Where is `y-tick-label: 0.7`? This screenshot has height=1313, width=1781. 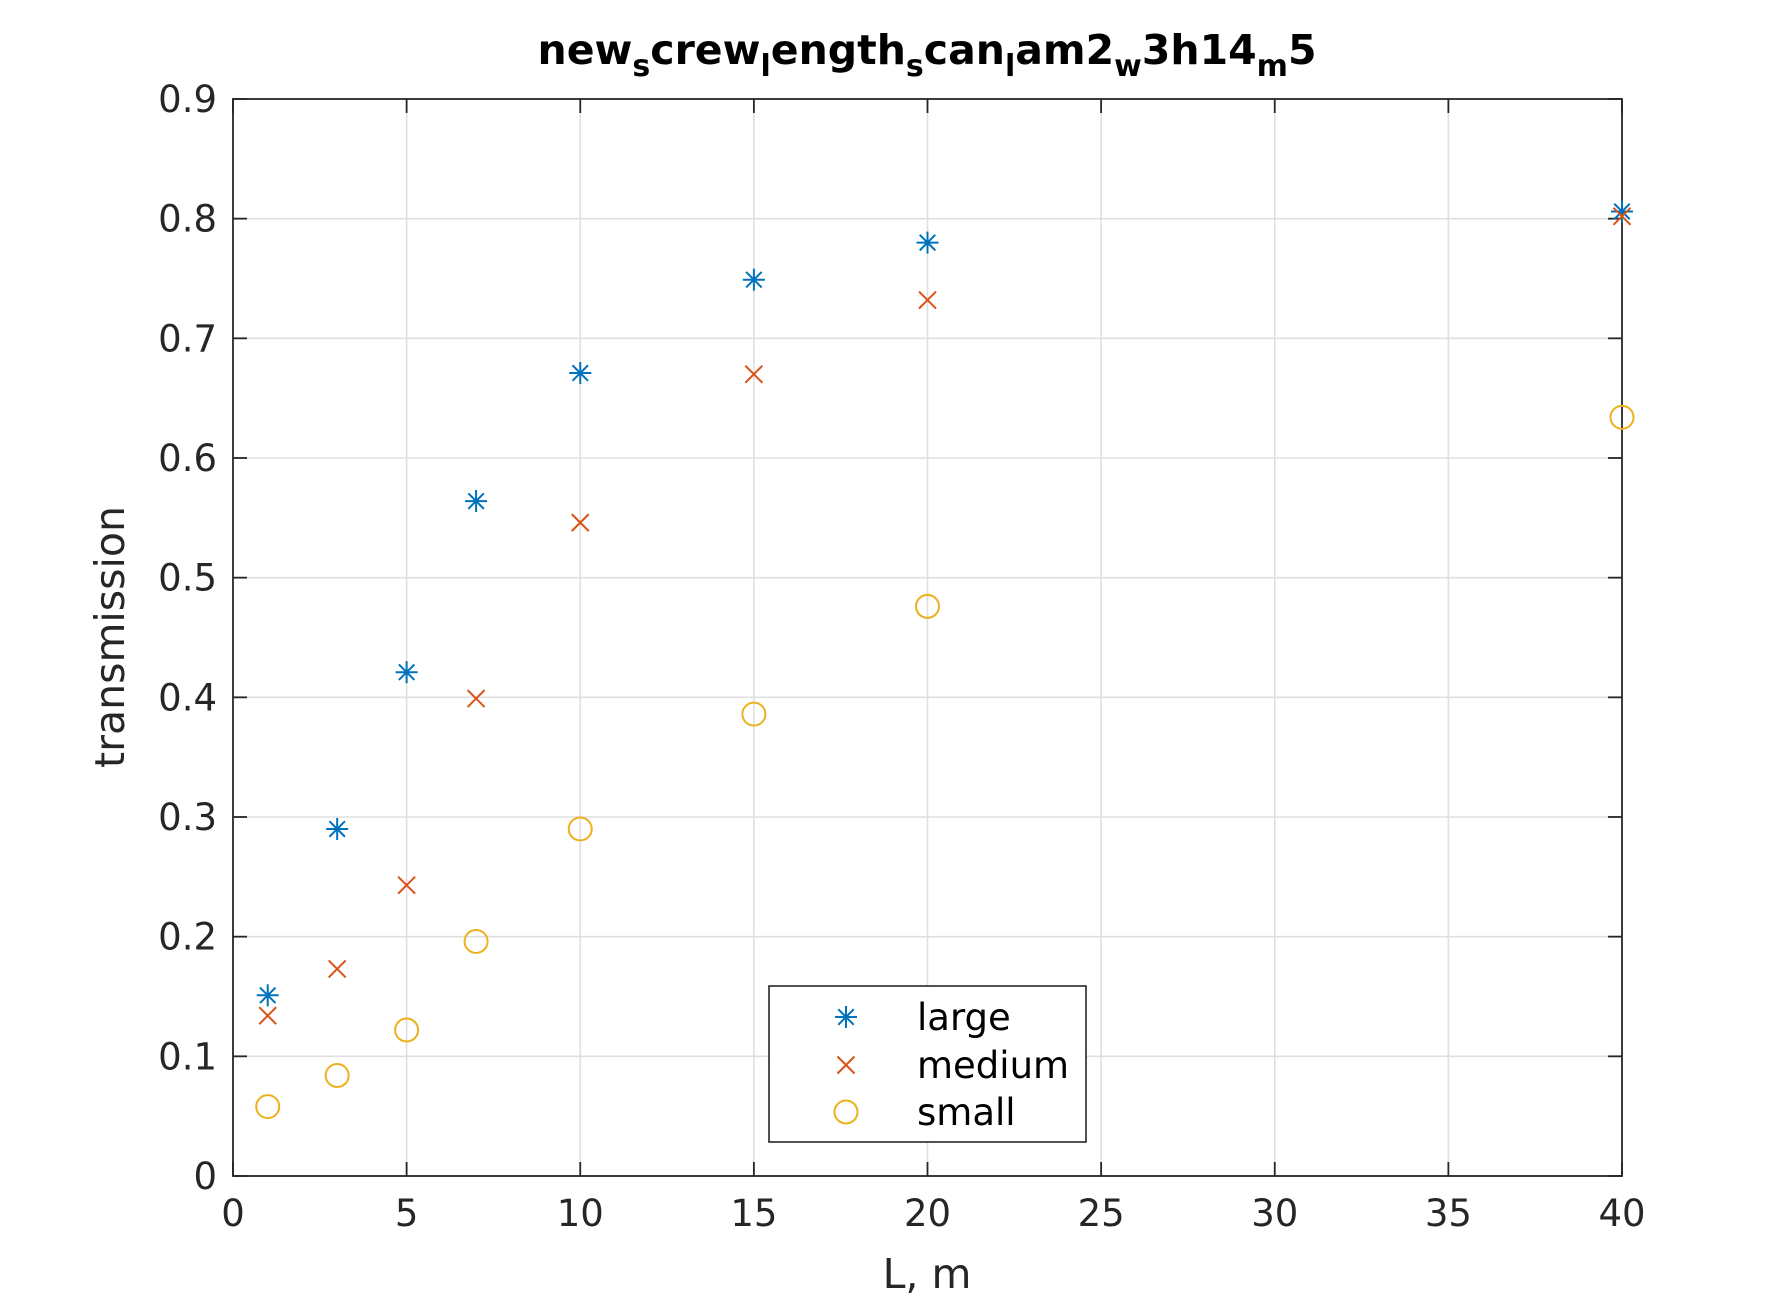
y-tick-label: 0.7 is located at coordinates (187, 338).